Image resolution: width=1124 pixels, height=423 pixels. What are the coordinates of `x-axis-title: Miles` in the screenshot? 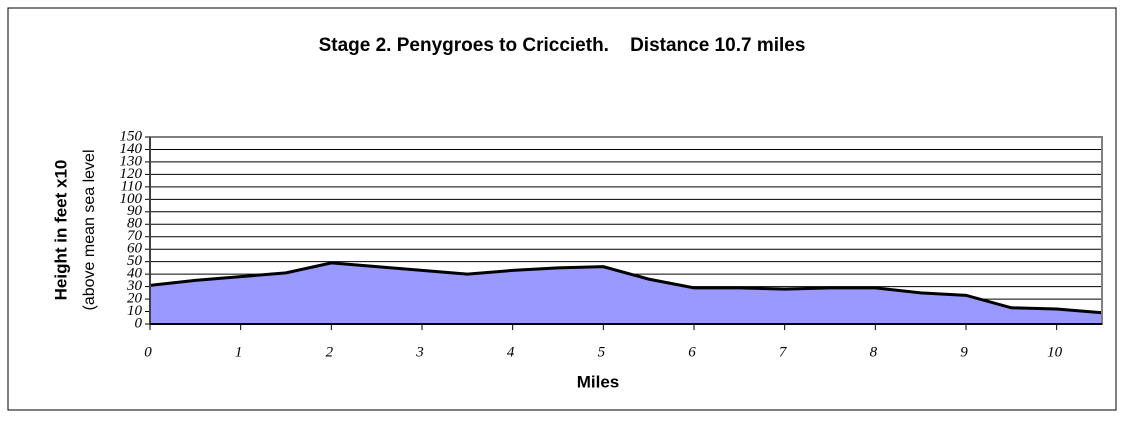 It's located at (598, 381).